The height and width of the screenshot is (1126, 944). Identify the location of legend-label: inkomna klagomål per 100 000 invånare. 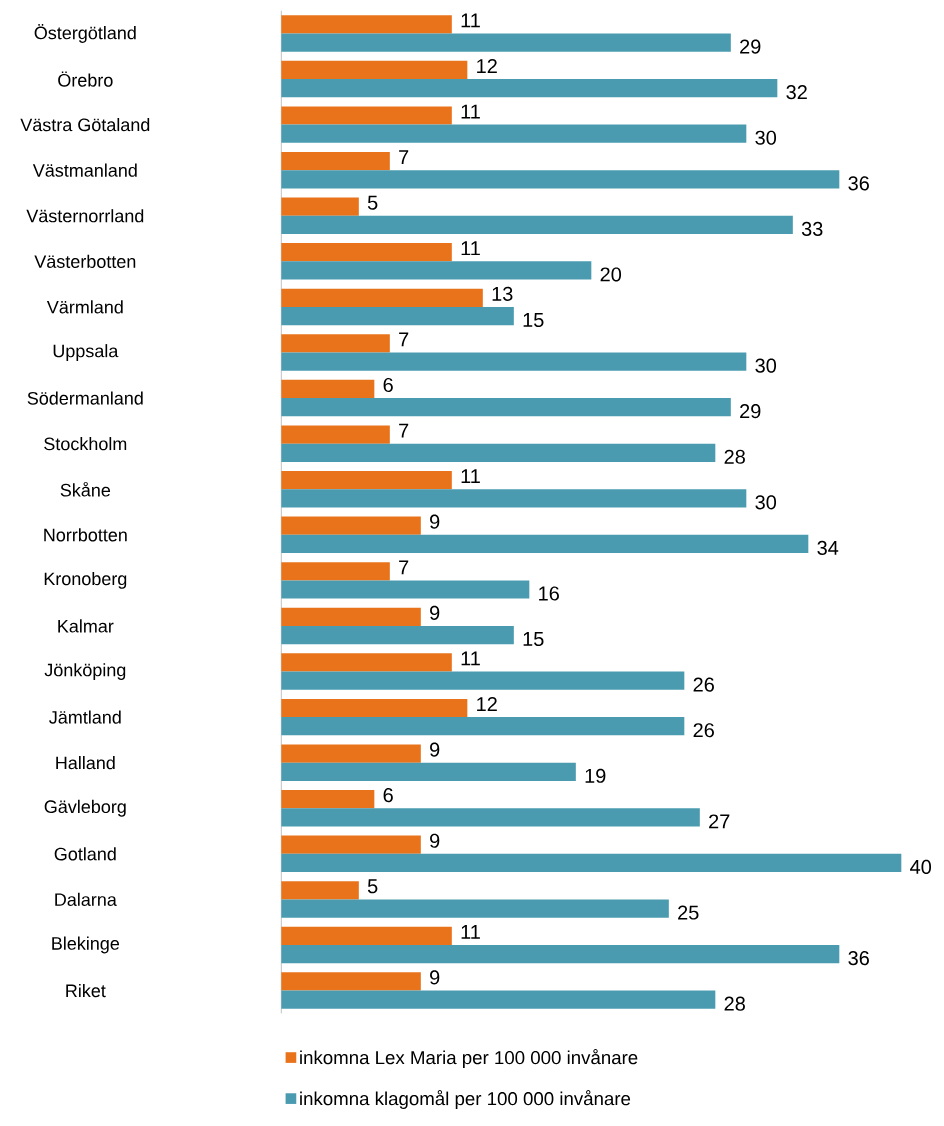
(465, 1099).